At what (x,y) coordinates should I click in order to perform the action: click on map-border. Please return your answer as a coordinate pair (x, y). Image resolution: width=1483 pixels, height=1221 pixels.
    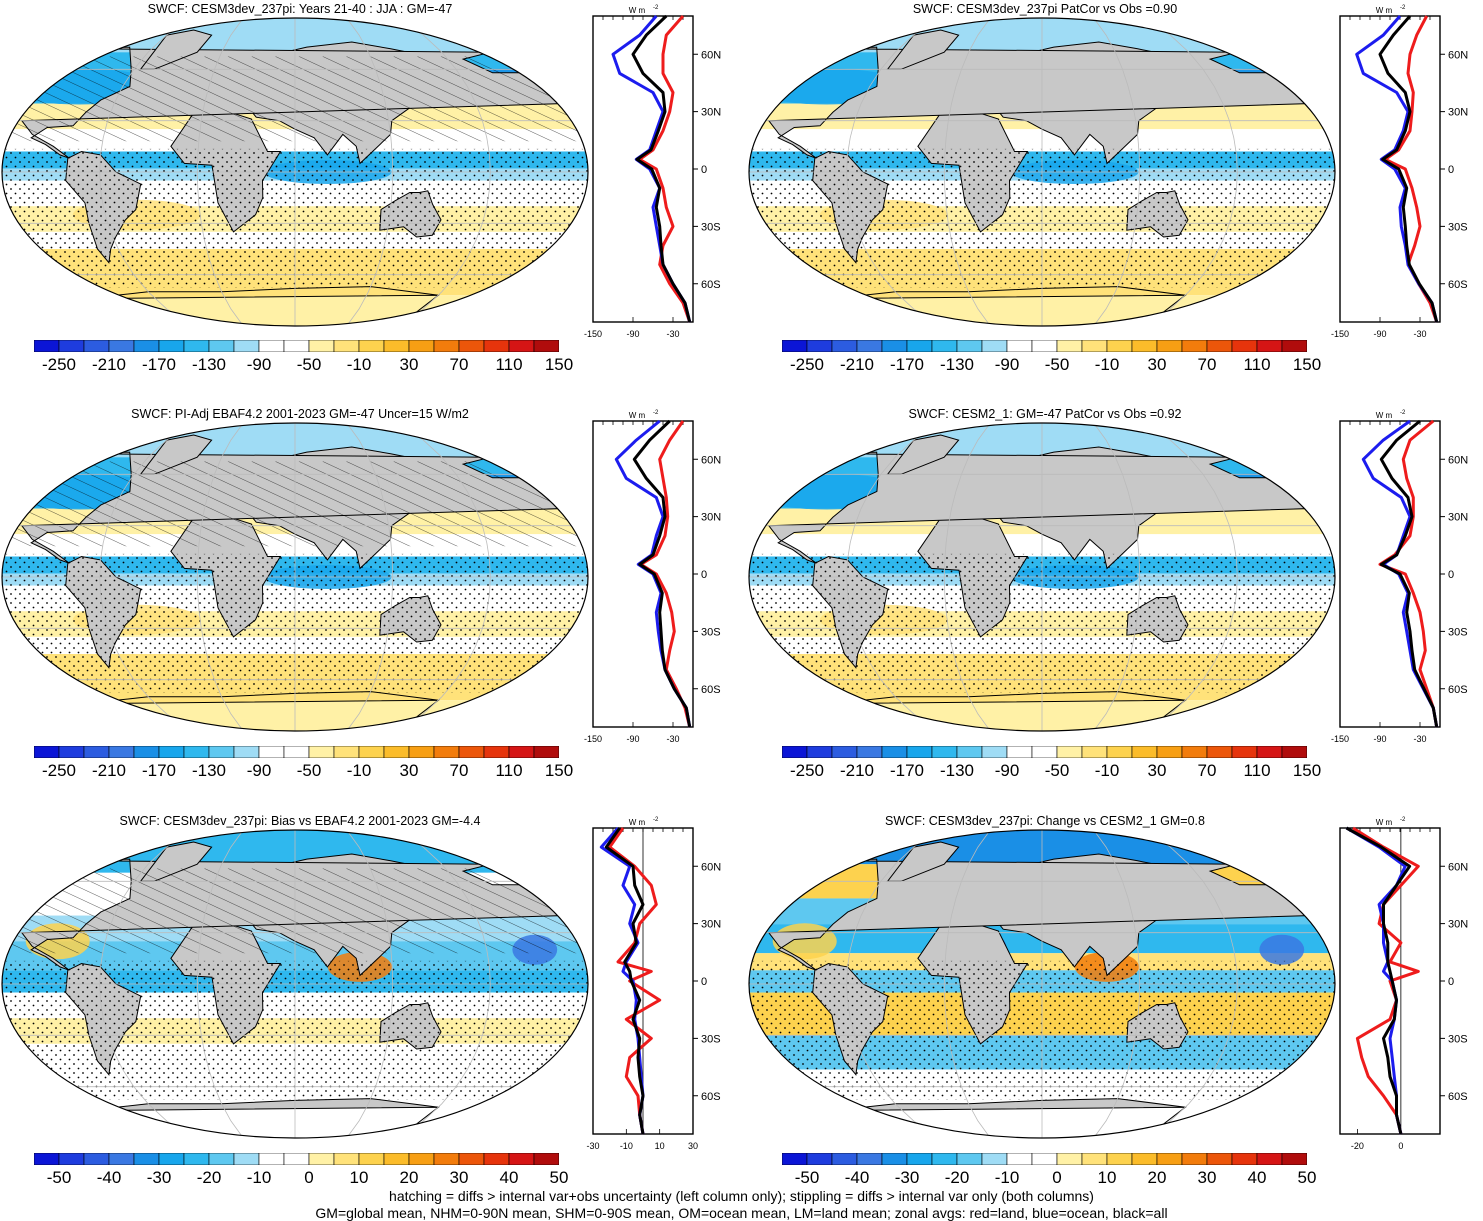
    Looking at the image, I should click on (1042, 984).